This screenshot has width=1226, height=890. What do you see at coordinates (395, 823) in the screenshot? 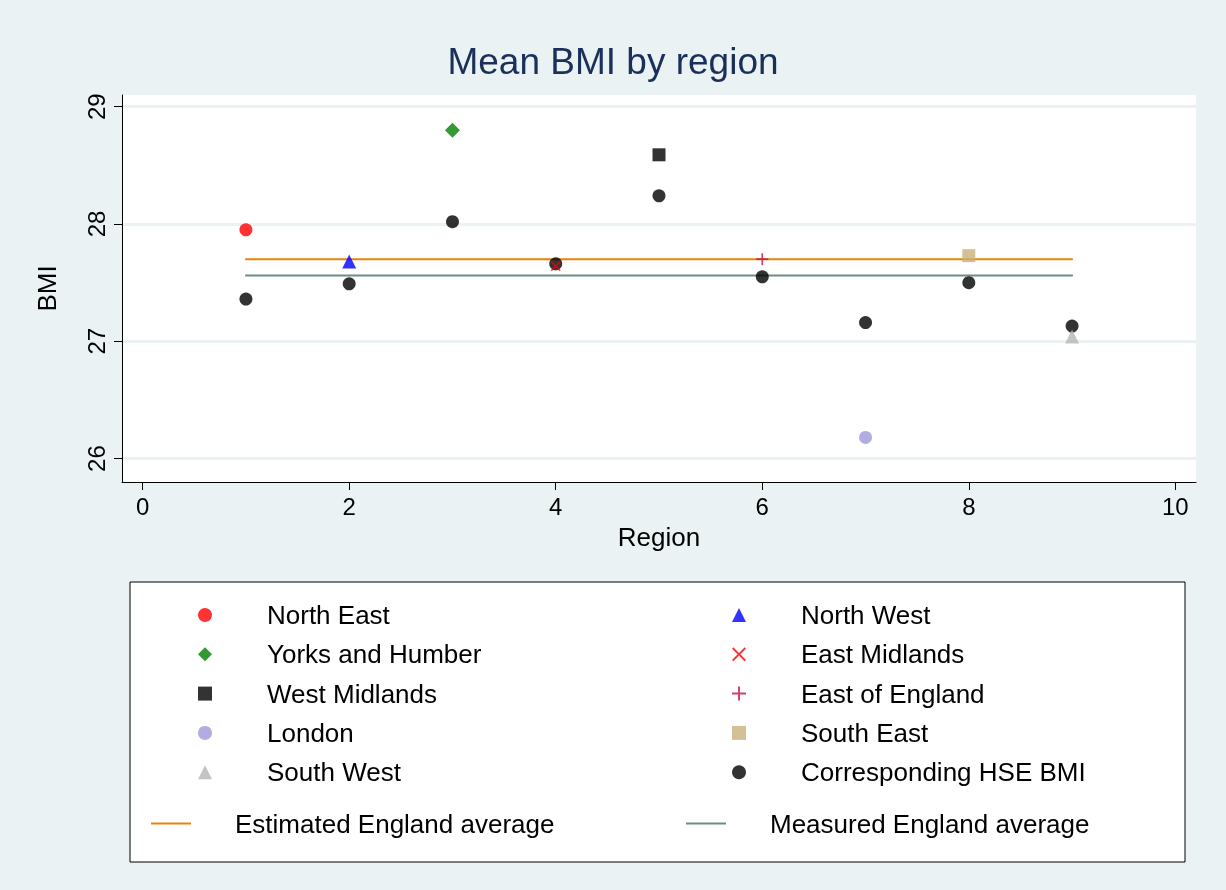
I see `legend-label: Estimated England average` at bounding box center [395, 823].